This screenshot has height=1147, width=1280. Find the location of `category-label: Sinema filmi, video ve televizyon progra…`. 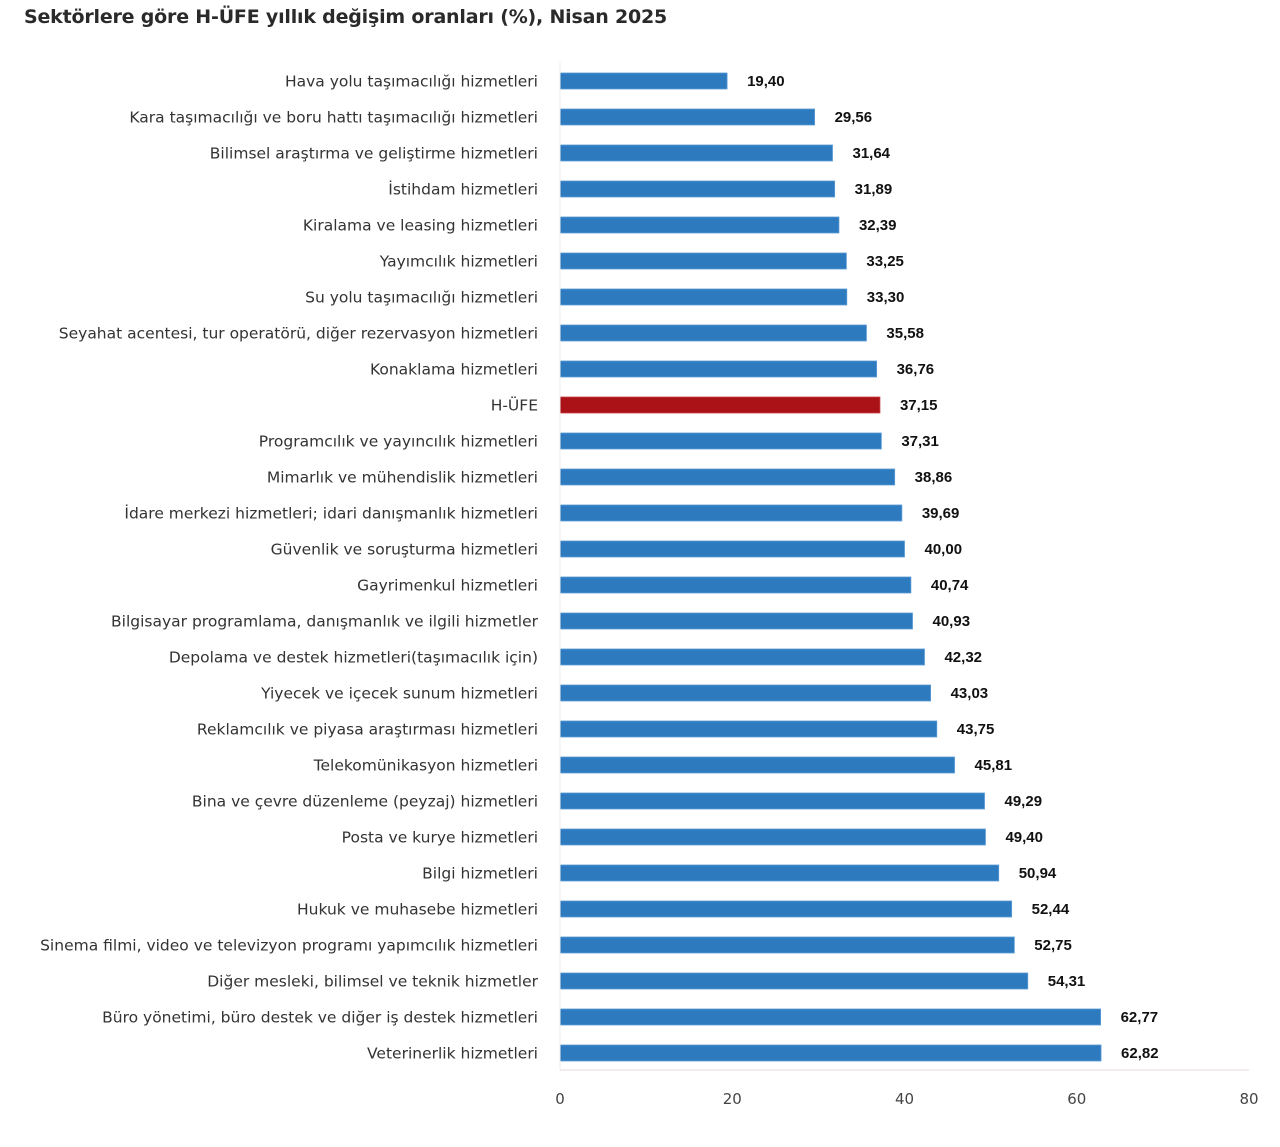

category-label: Sinema filmi, video ve televizyon progra… is located at coordinates (289, 946).